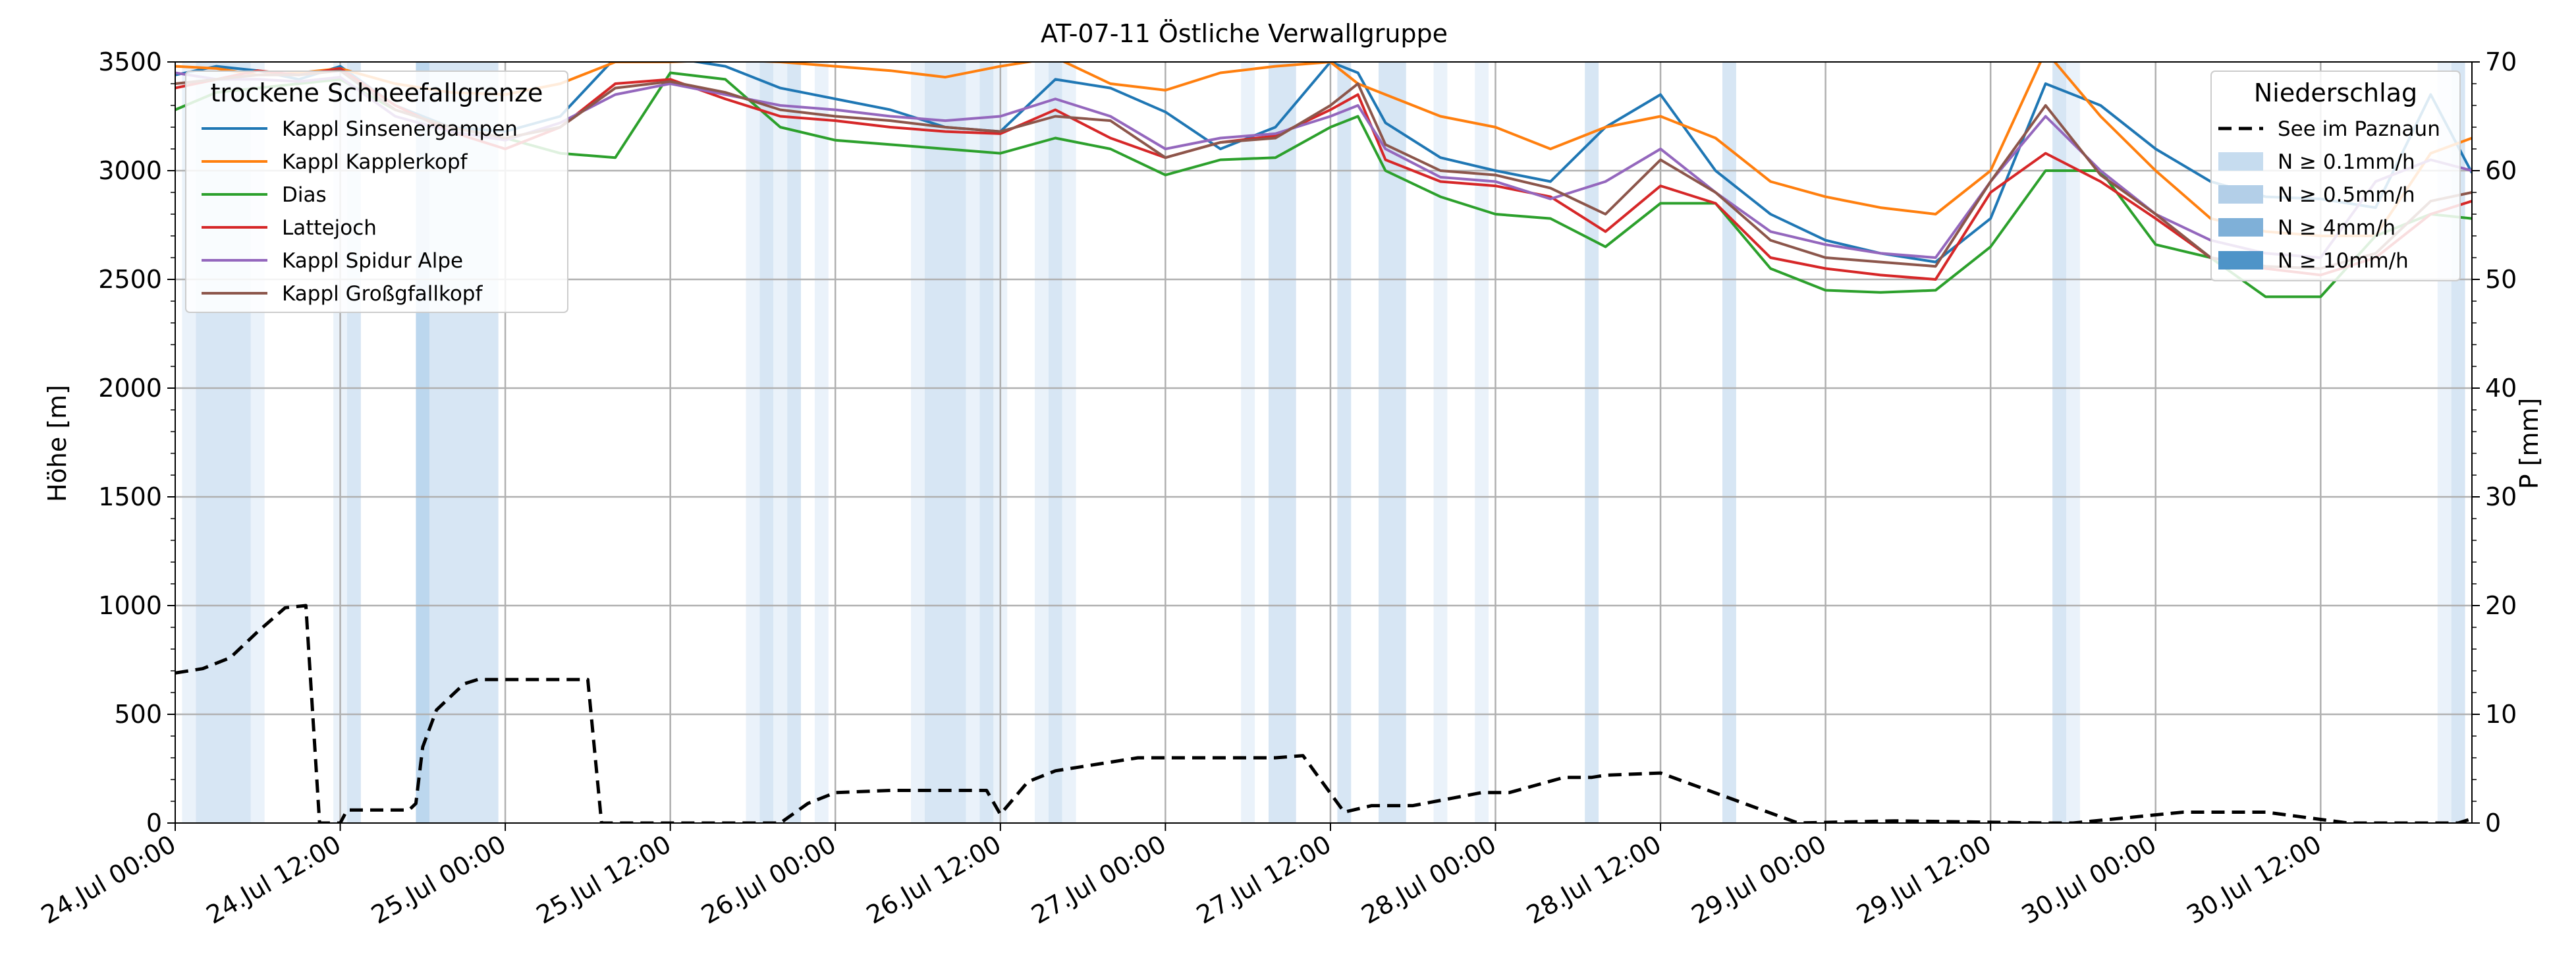  Describe the element at coordinates (57, 443) in the screenshot. I see `y-axis-label-left: Höhe [m]` at that location.